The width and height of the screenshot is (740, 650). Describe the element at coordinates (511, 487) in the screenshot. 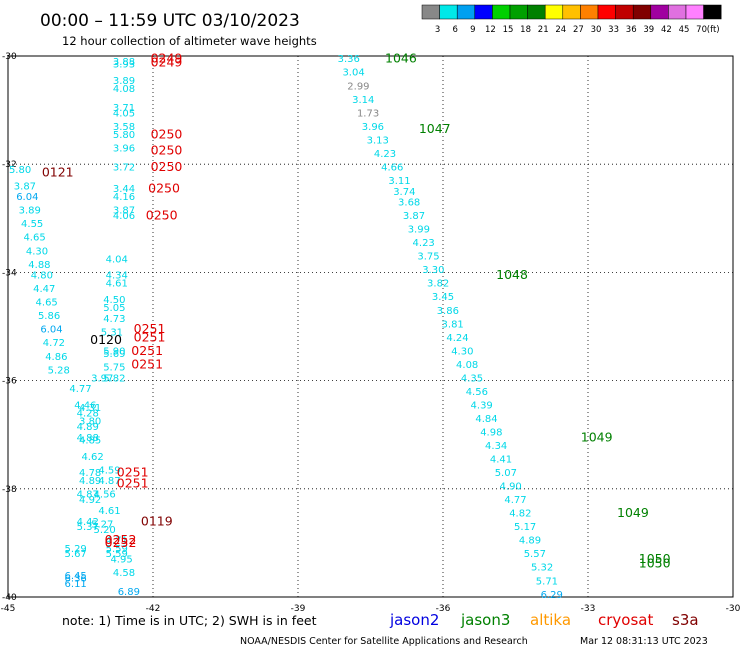

I see `wave-height-value: 4.90` at that location.